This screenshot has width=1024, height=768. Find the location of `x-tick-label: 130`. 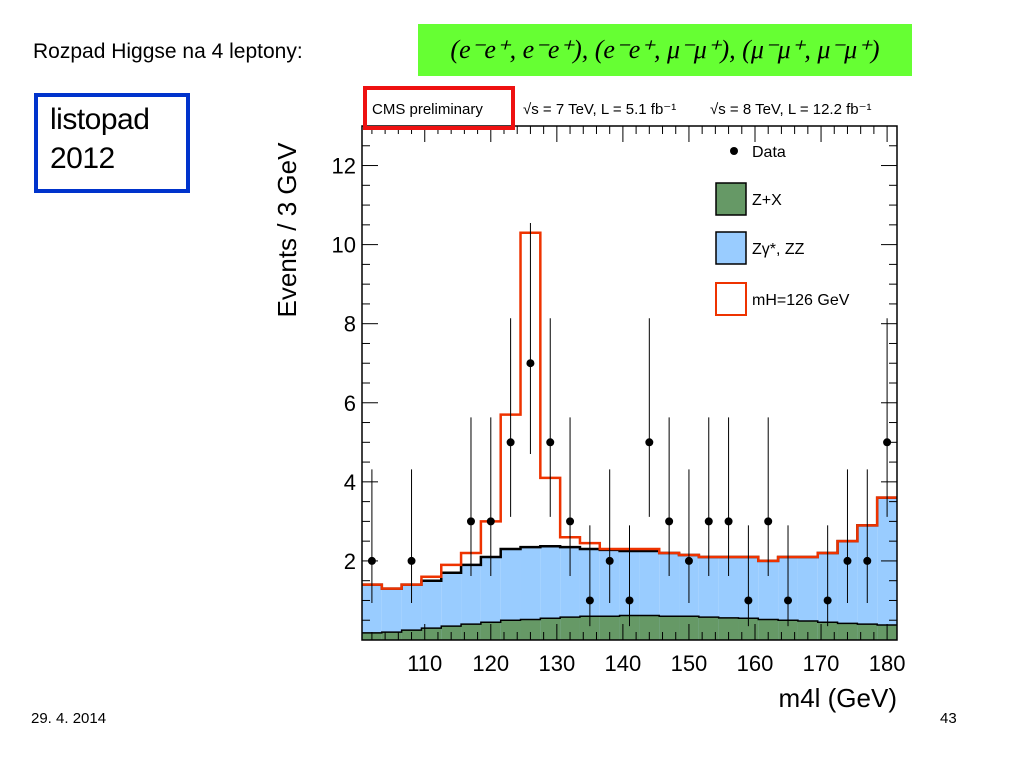

x-tick-label: 130 is located at coordinates (556, 663).